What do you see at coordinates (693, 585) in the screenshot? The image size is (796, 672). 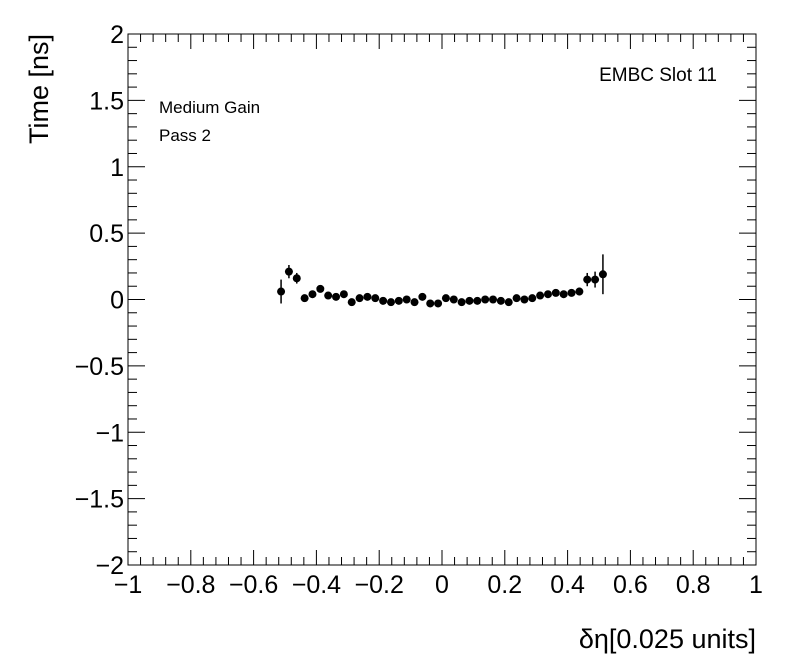 I see `x-tick-label: 0.8` at bounding box center [693, 585].